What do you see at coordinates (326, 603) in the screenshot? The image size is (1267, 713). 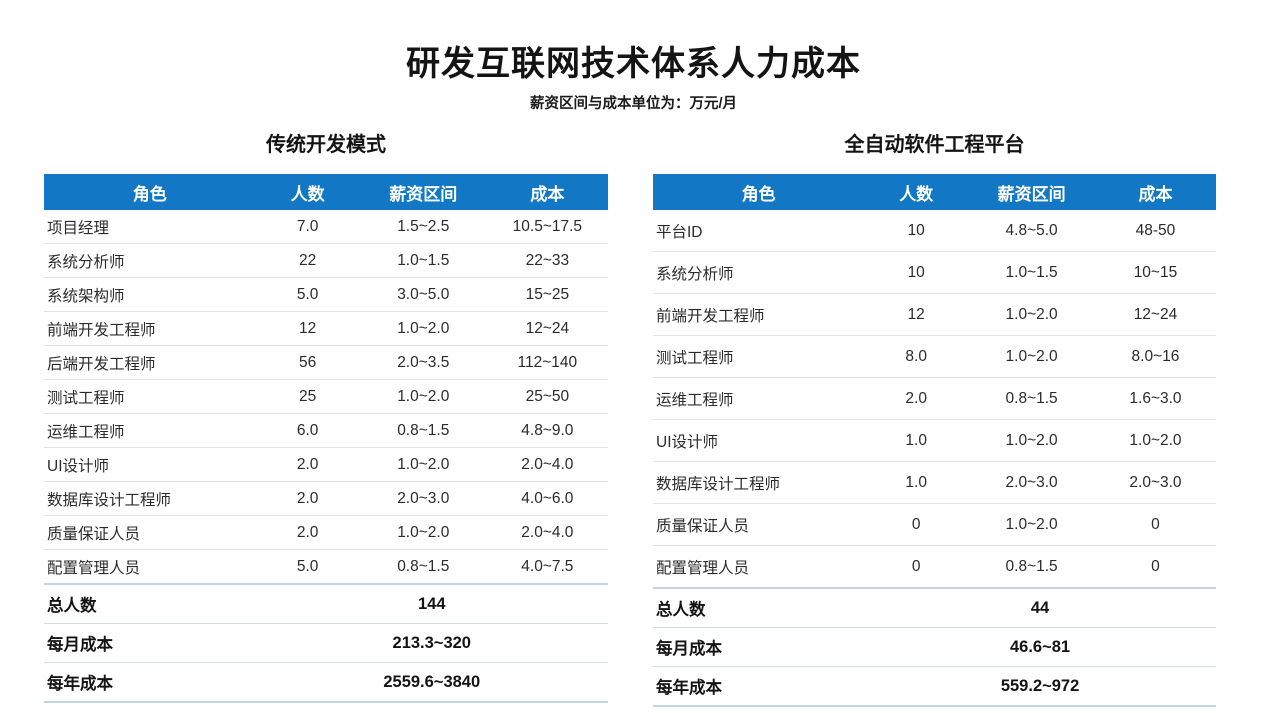 I see `summary-row-total-headcount: 总人数 144` at bounding box center [326, 603].